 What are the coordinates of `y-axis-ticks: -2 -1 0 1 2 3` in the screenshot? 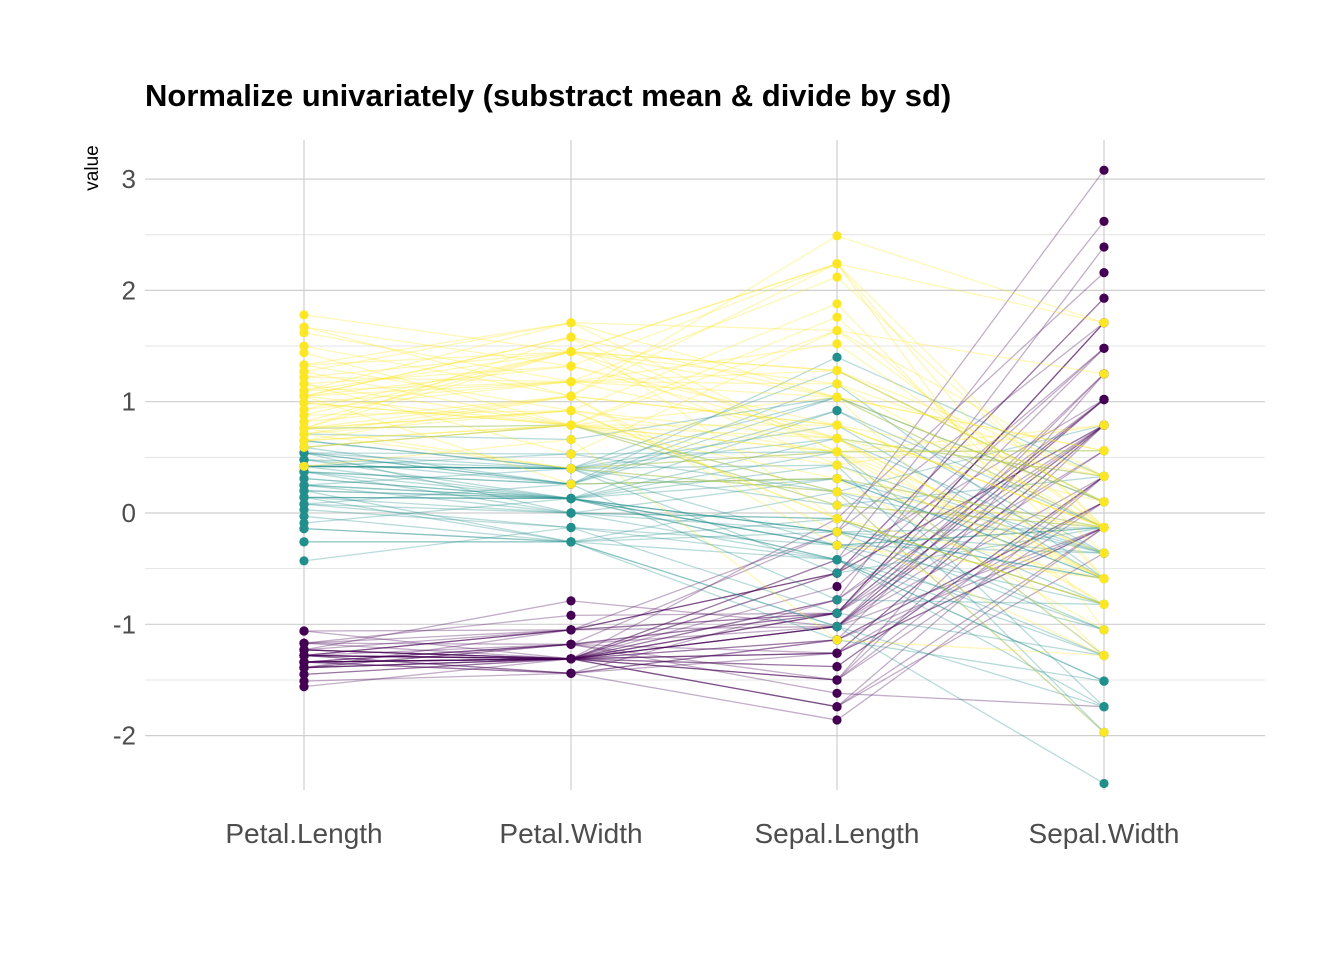 It's located at (124, 457).